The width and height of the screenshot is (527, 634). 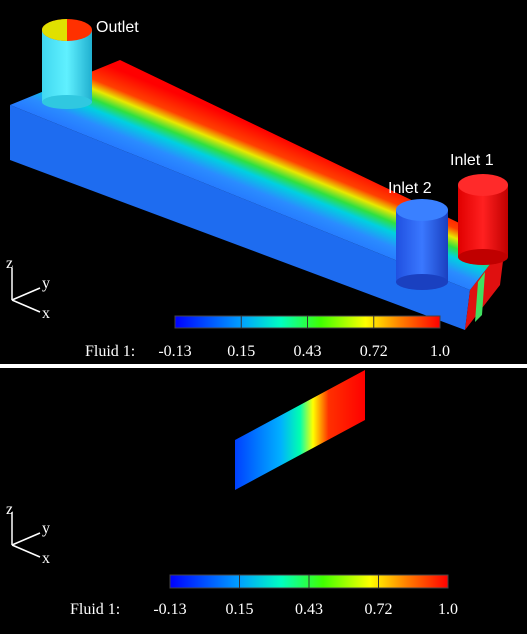 What do you see at coordinates (472, 160) in the screenshot?
I see `inlet1-label: Inlet 1` at bounding box center [472, 160].